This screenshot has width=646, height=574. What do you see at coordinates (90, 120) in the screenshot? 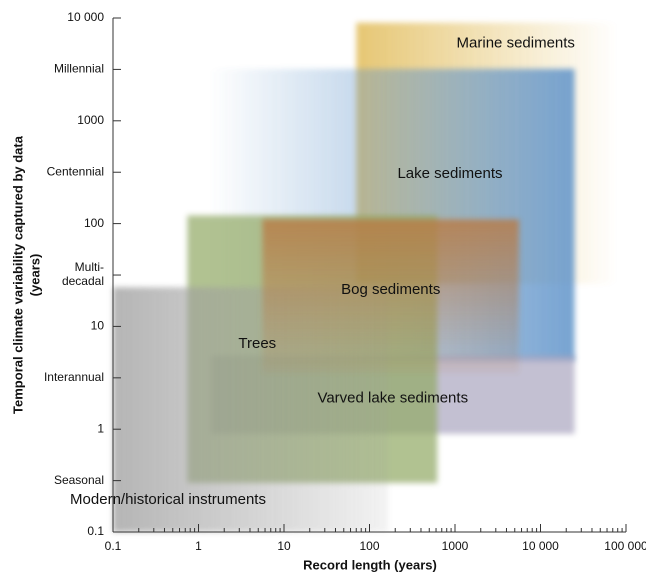
I see `y-tick-label: 1000` at bounding box center [90, 120].